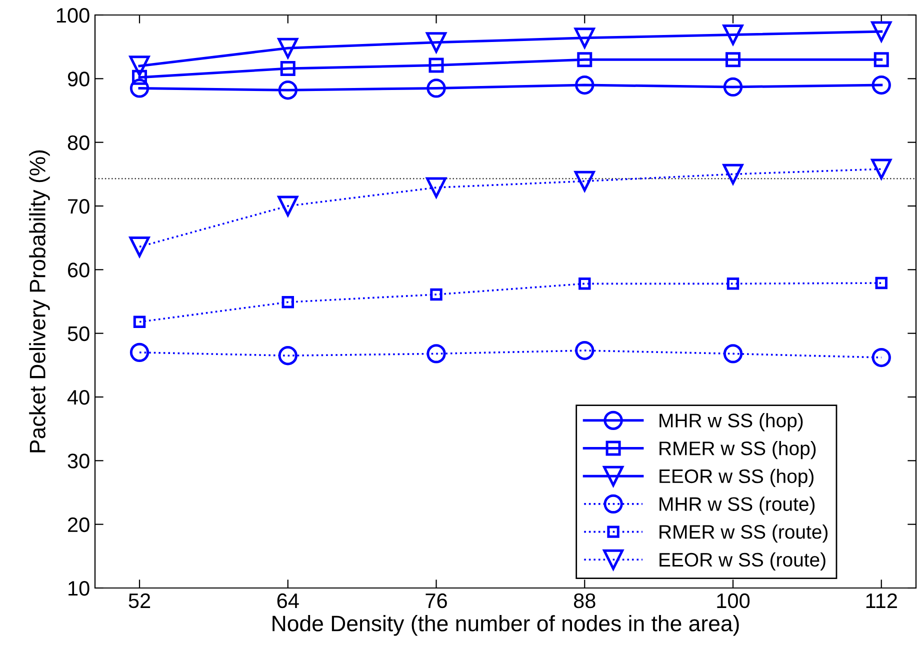 The height and width of the screenshot is (654, 918). What do you see at coordinates (737, 477) in the screenshot?
I see `legend-label: EEOR w SS (hop)` at bounding box center [737, 477].